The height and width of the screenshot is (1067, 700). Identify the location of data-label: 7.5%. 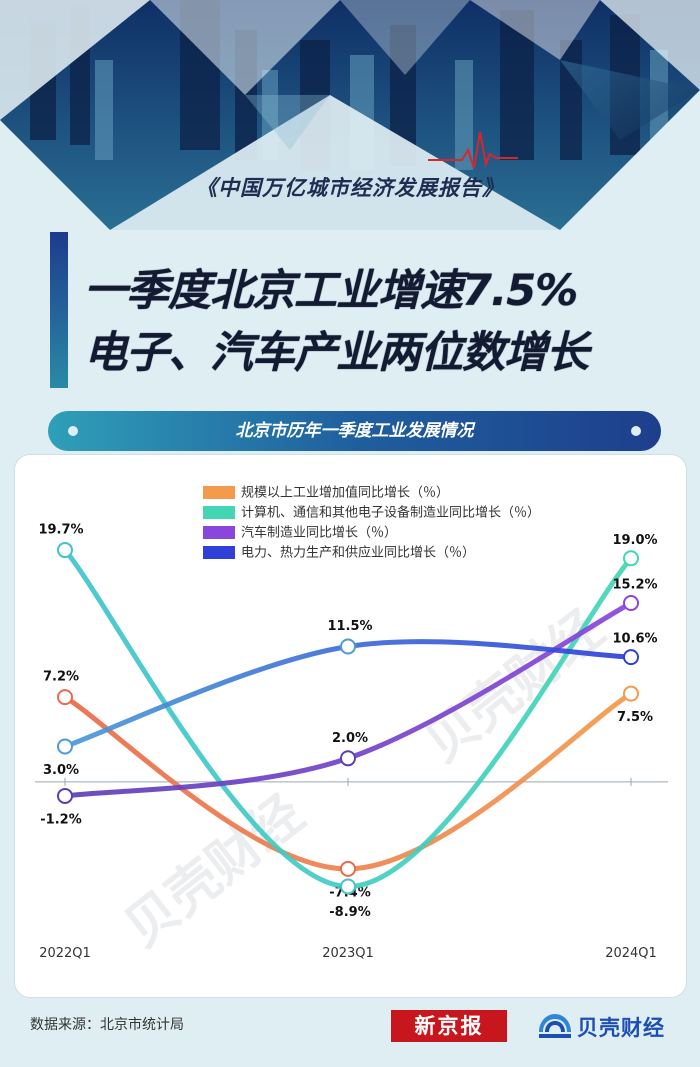
(635, 717).